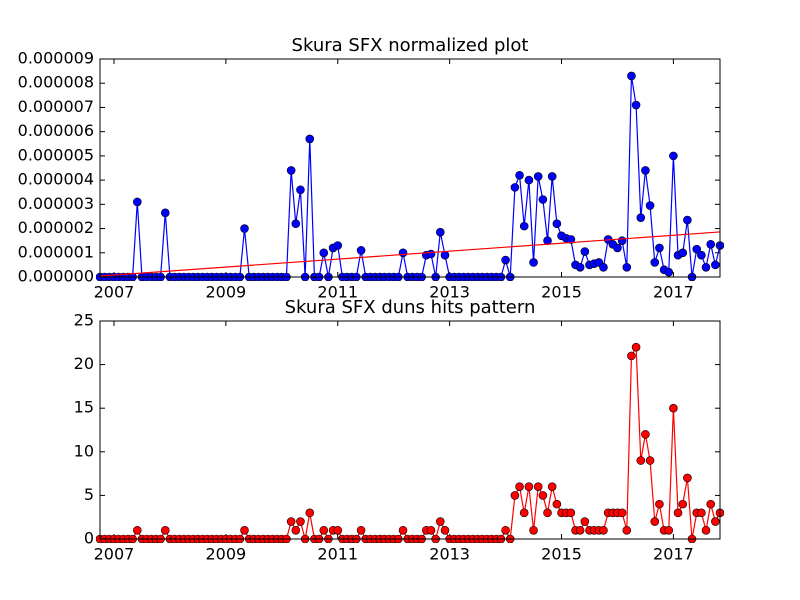  What do you see at coordinates (56, 203) in the screenshot?
I see `y-tick-label: 0.000003` at bounding box center [56, 203].